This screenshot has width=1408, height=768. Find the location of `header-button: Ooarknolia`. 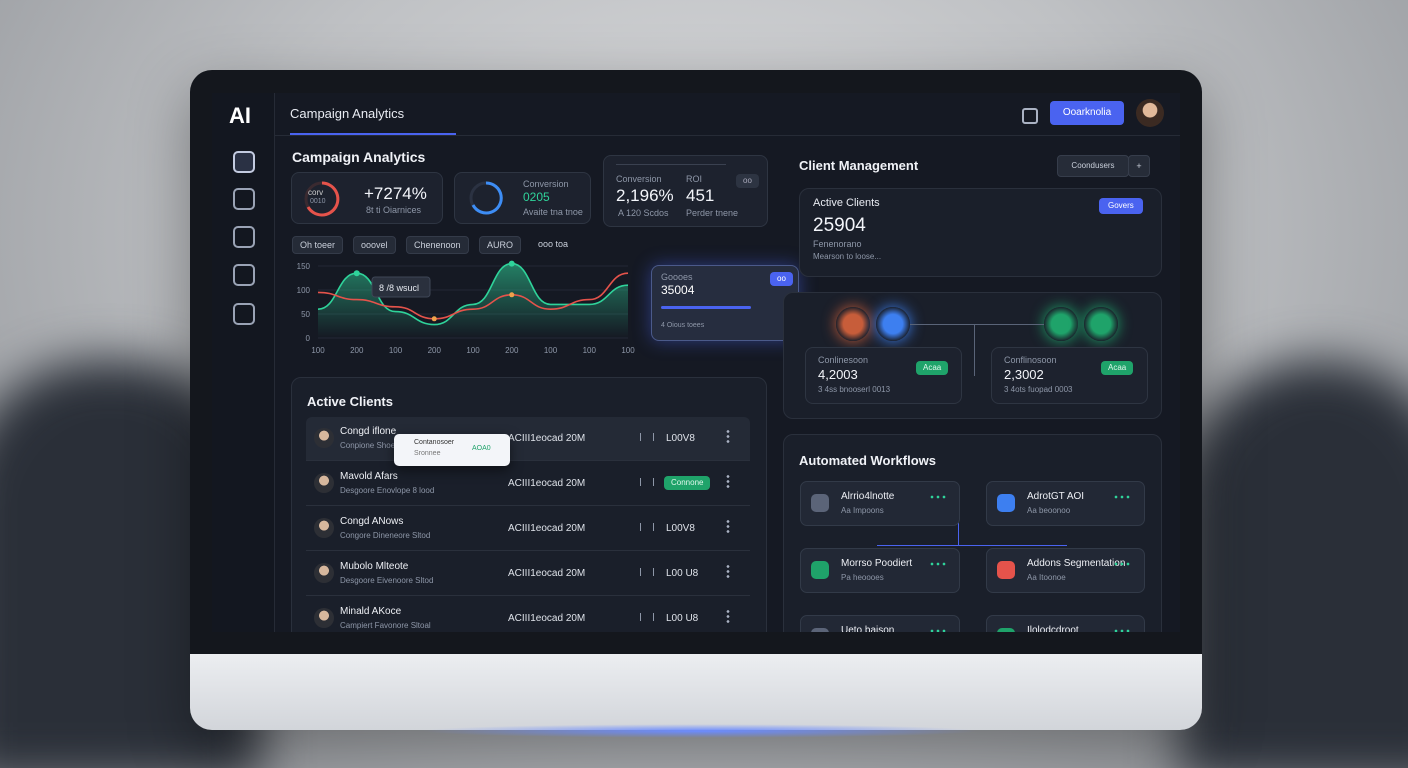

header-button: Ooarknolia is located at coordinates (1087, 113).